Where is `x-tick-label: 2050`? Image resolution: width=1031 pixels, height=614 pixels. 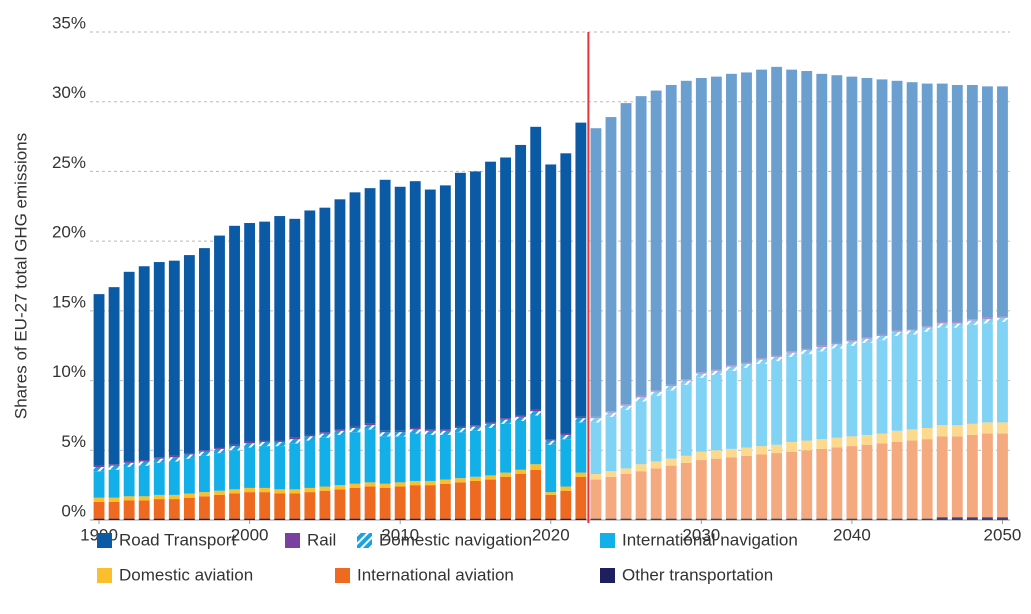
x-tick-label: 2050 is located at coordinates (1003, 534).